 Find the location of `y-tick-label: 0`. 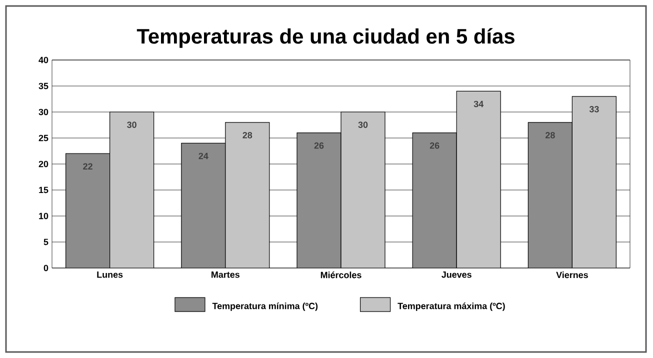

y-tick-label: 0 is located at coordinates (46, 268).